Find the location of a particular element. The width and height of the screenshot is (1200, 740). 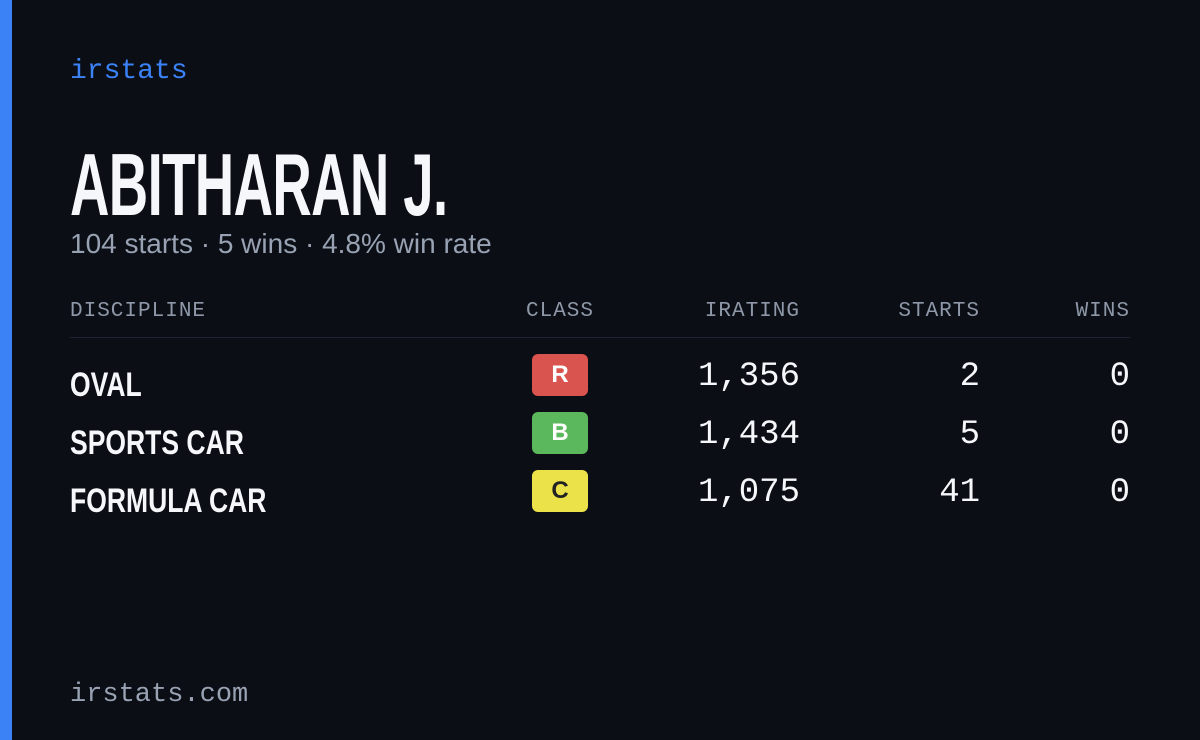

column-header: IRATING is located at coordinates (752, 311).